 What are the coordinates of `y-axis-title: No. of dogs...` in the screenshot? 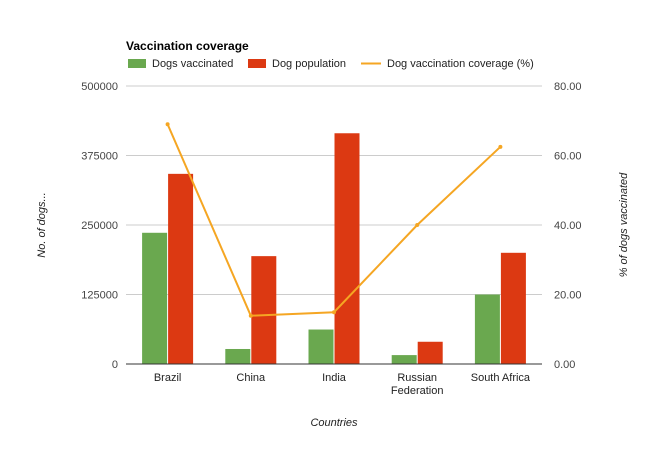 It's located at (42, 224).